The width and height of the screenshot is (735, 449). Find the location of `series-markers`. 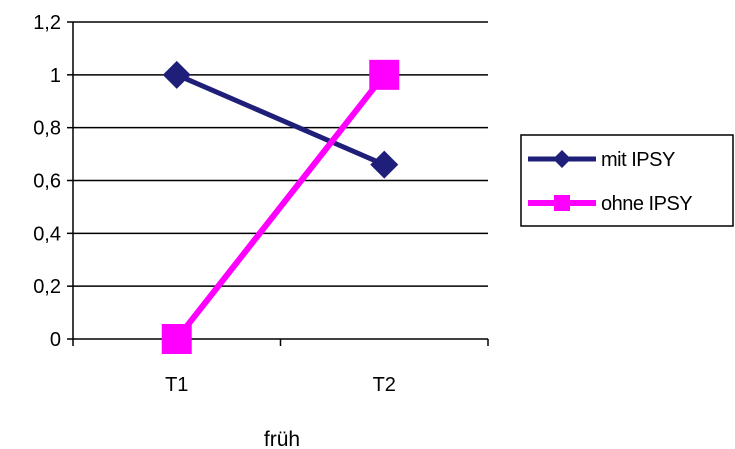

series-markers is located at coordinates (280, 119).